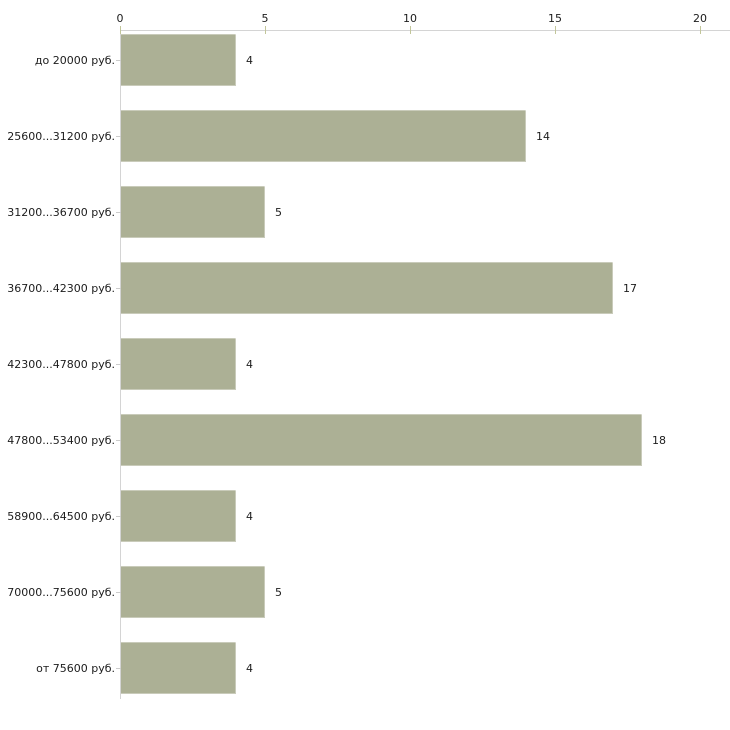 This screenshot has width=730, height=730. Describe the element at coordinates (425, 30) in the screenshot. I see `x-axis-line` at that location.